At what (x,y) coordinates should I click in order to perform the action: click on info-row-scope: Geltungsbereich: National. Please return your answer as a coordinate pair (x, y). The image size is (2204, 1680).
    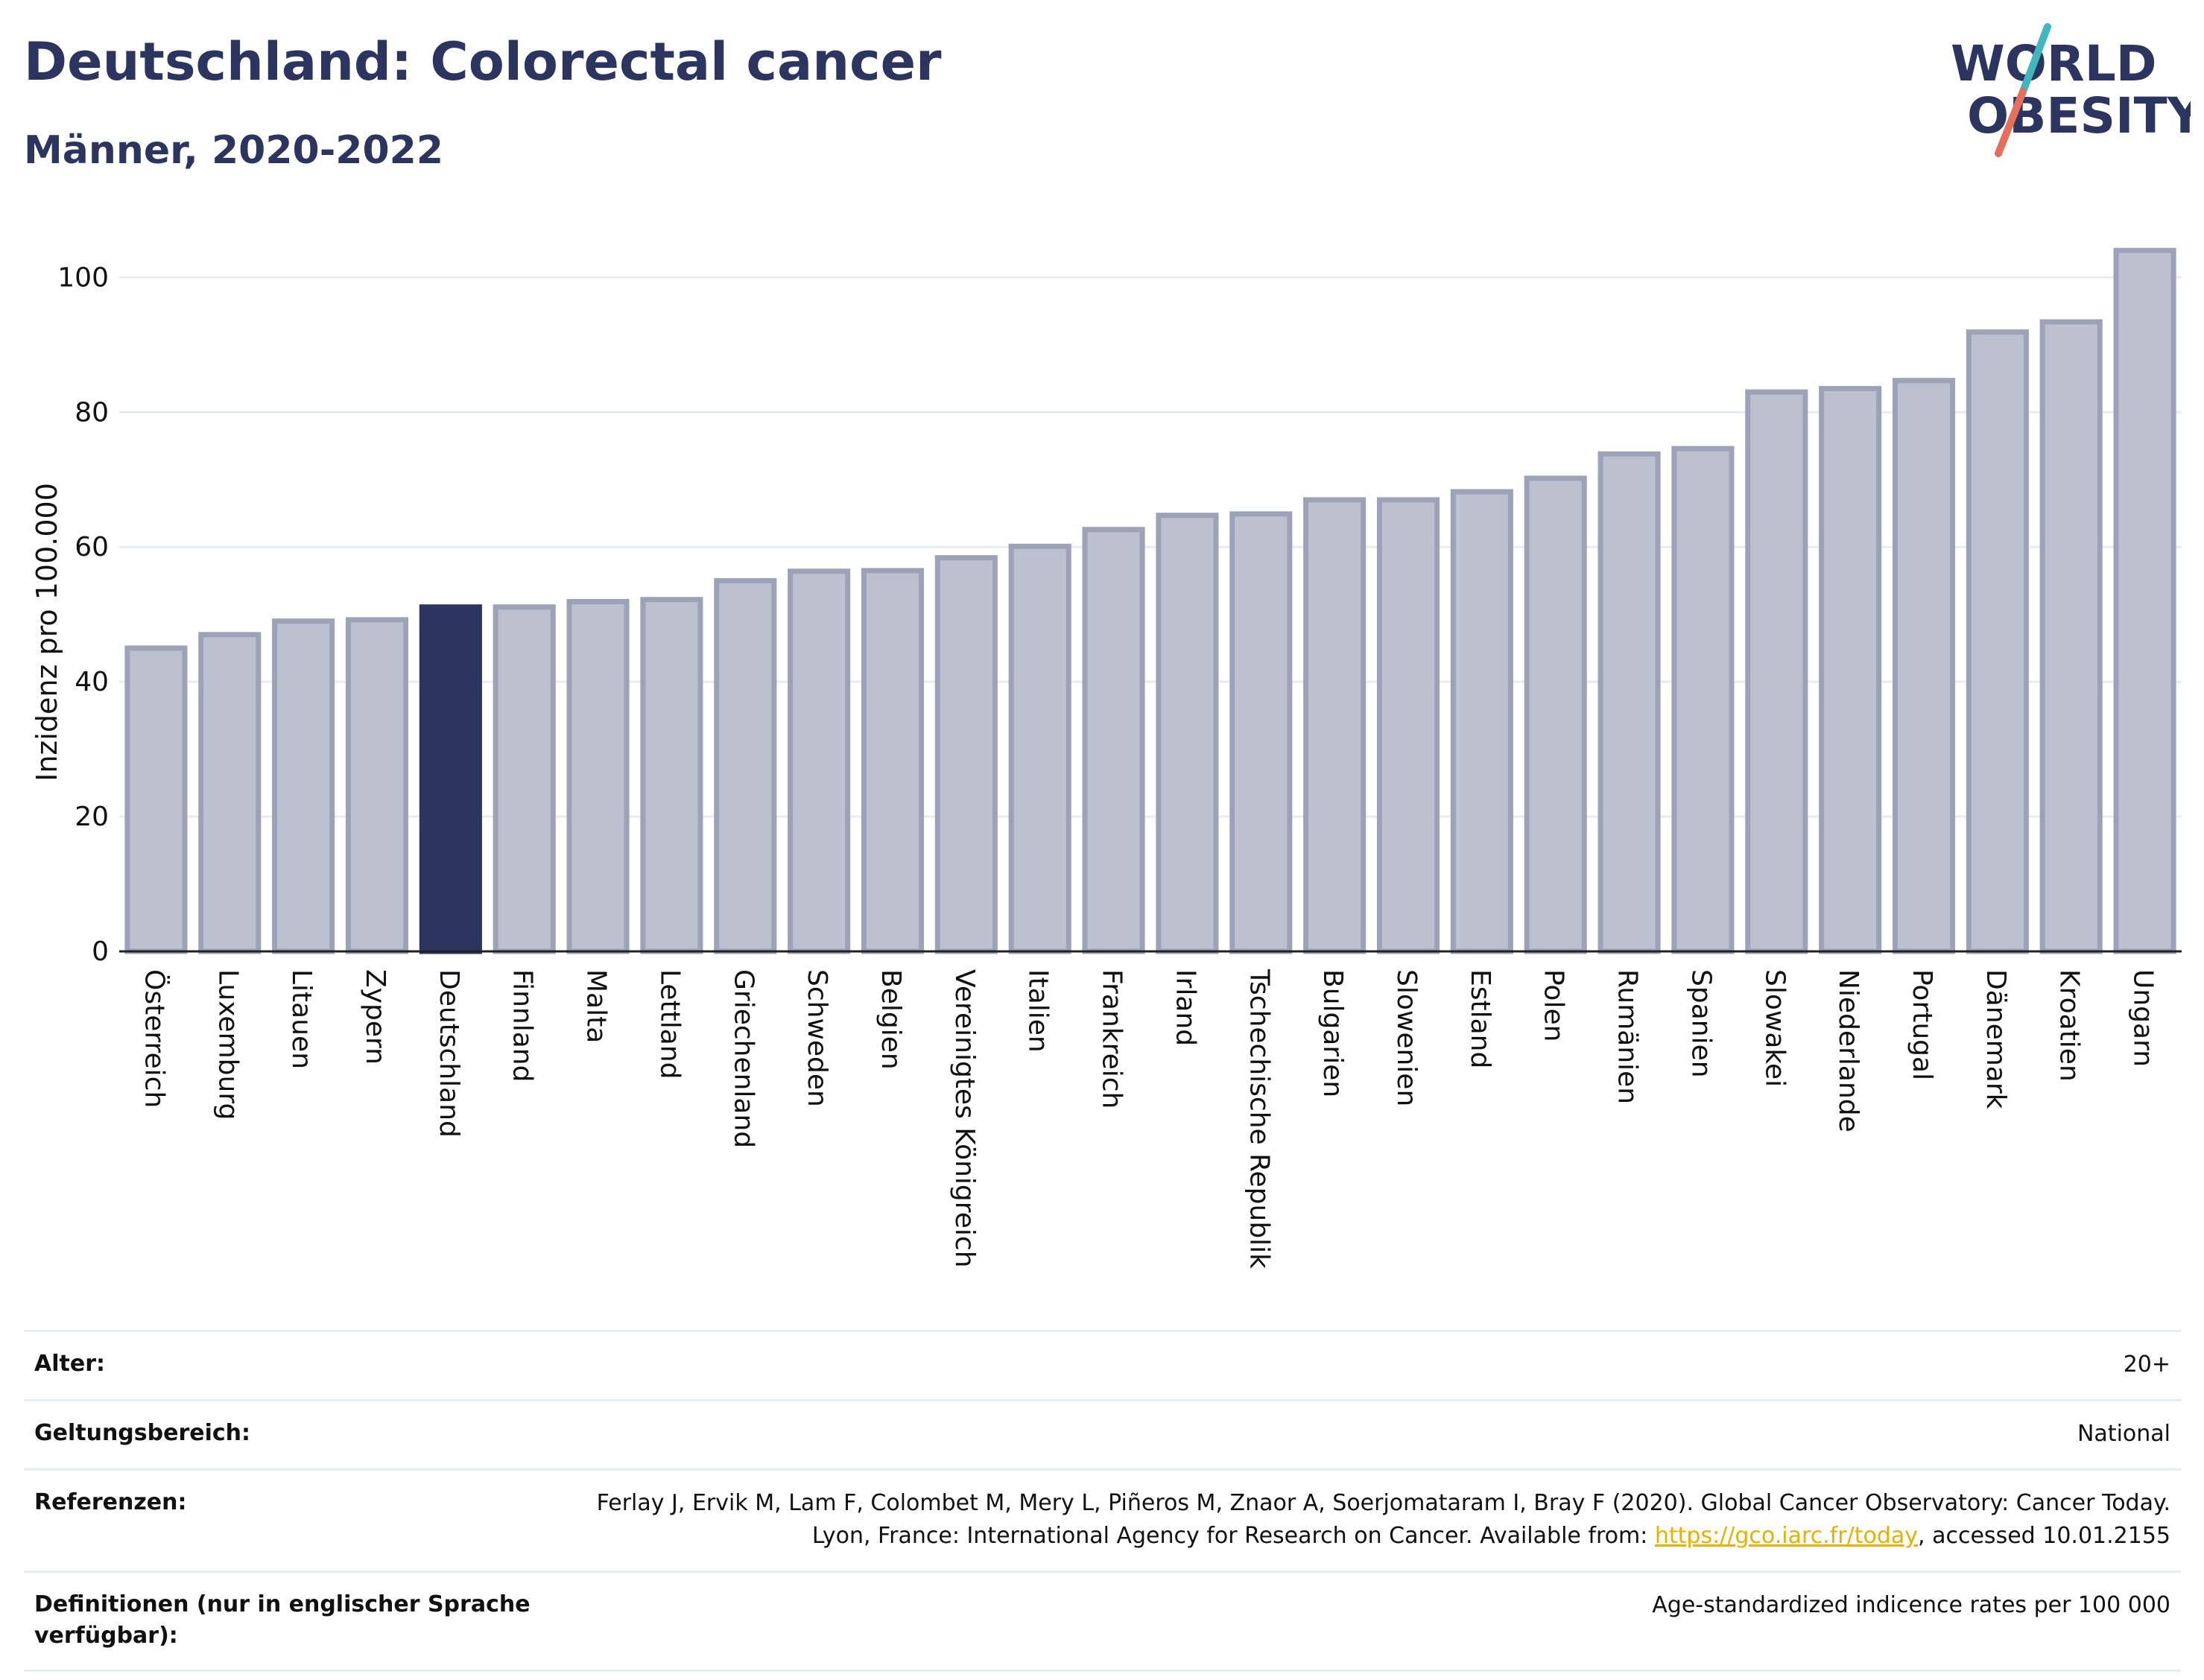
    Looking at the image, I should click on (1102, 1433).